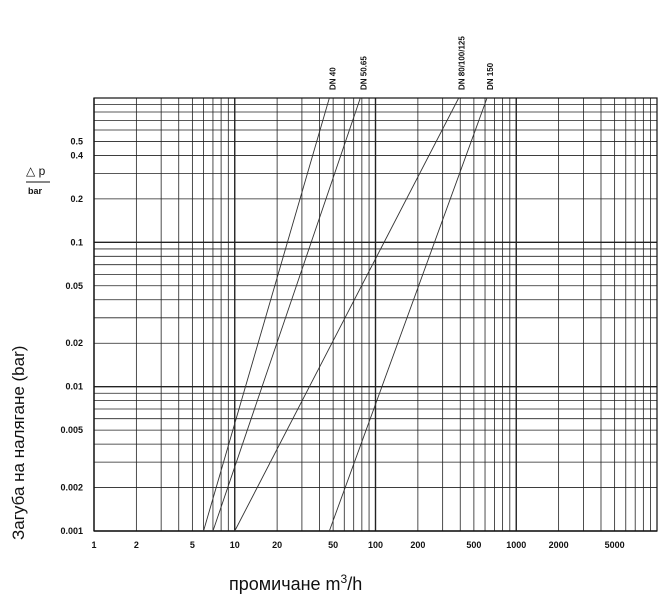  Describe the element at coordinates (76, 155) in the screenshot. I see `y-tick-label: 0.4` at that location.